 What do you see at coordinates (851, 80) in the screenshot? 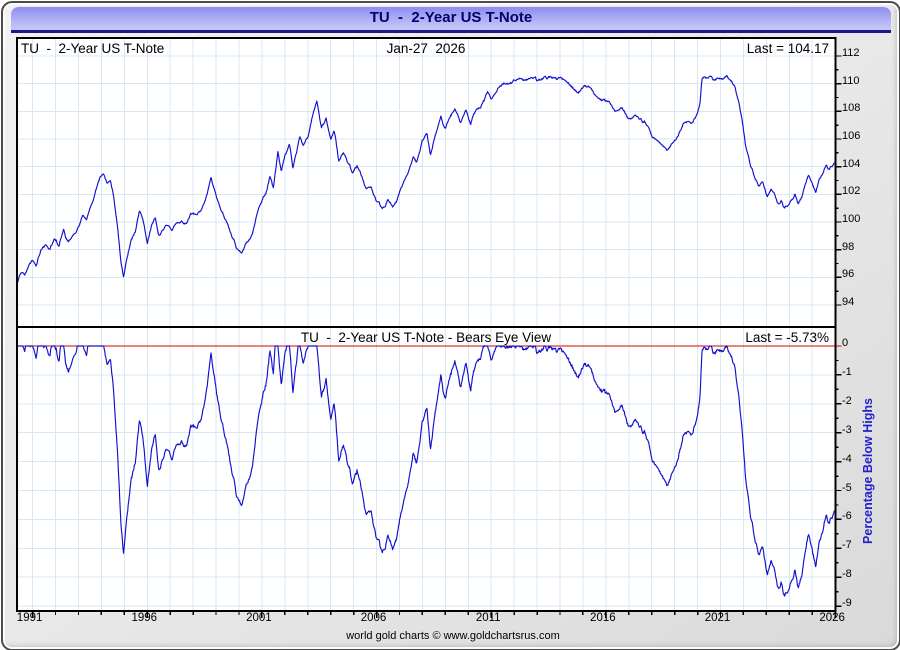
I see `price-axis-tick-label: 110` at bounding box center [851, 80].